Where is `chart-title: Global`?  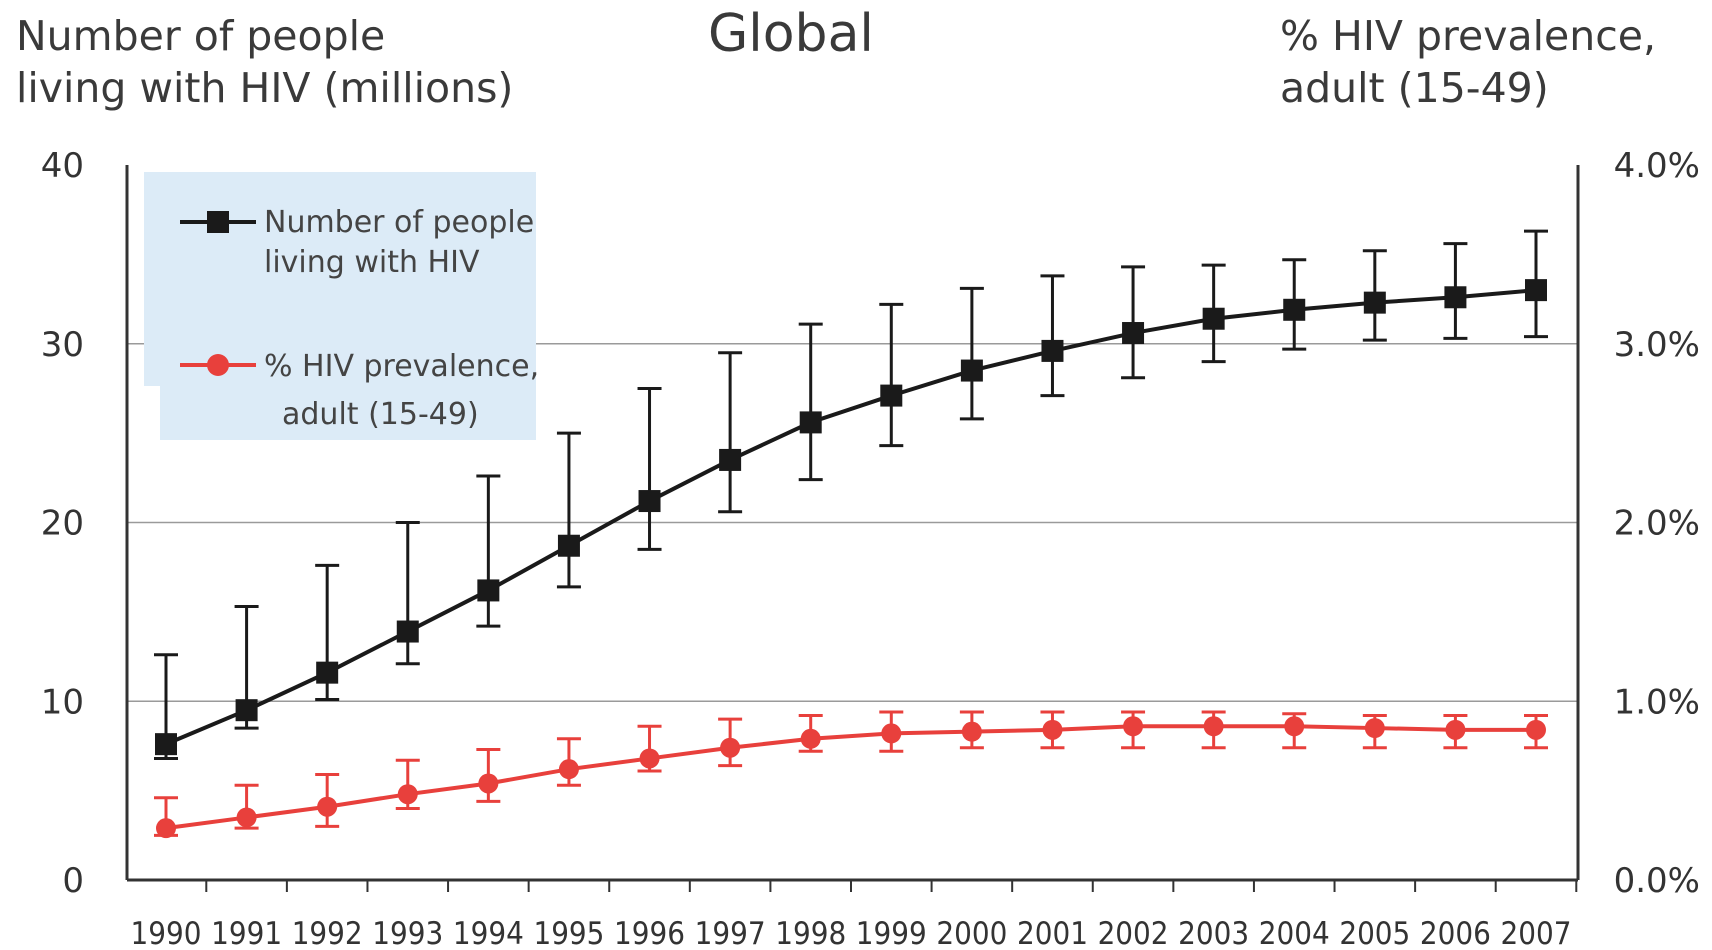 chart-title: Global is located at coordinates (791, 34).